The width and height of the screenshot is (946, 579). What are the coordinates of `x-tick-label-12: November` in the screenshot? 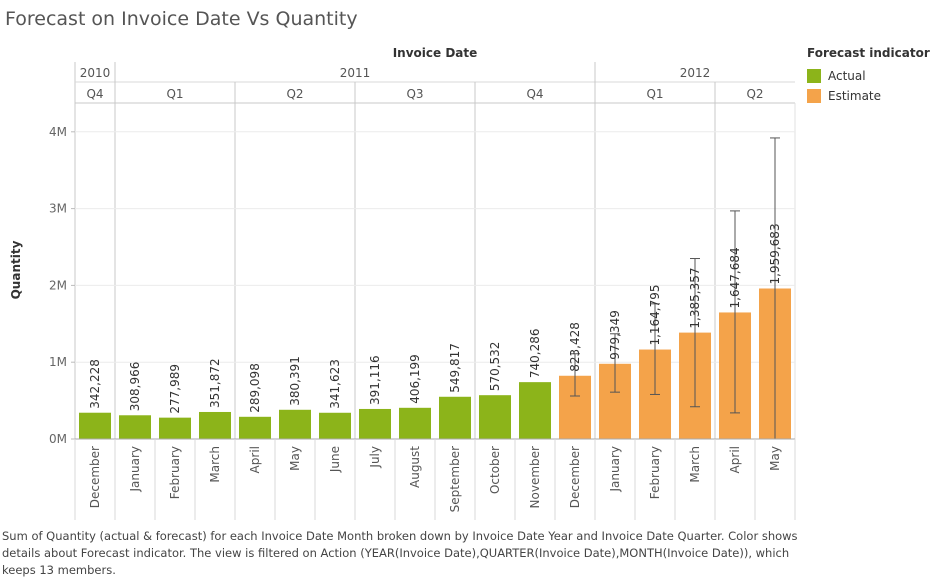 It's located at (535, 477).